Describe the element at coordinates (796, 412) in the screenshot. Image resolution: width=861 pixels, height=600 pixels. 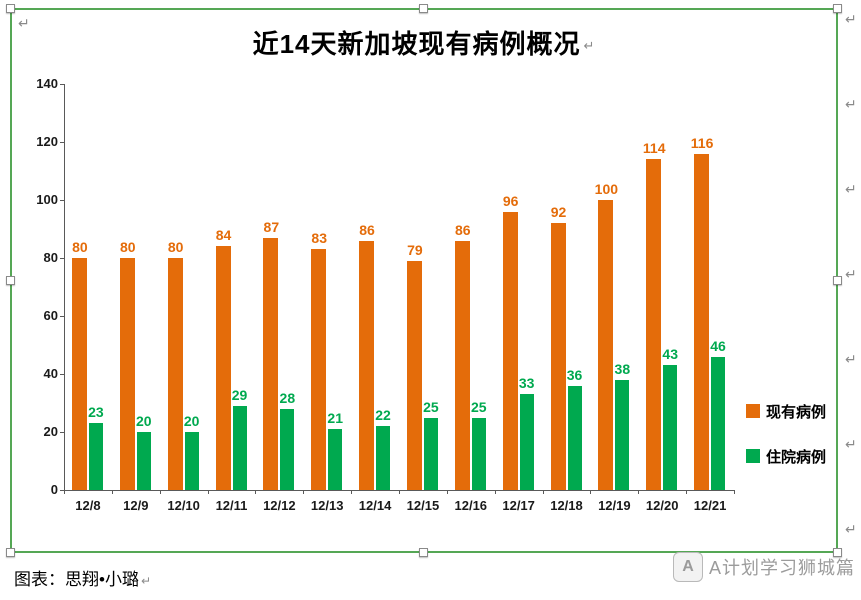
I see `legend-label-existing-cases: 现有病例` at that location.